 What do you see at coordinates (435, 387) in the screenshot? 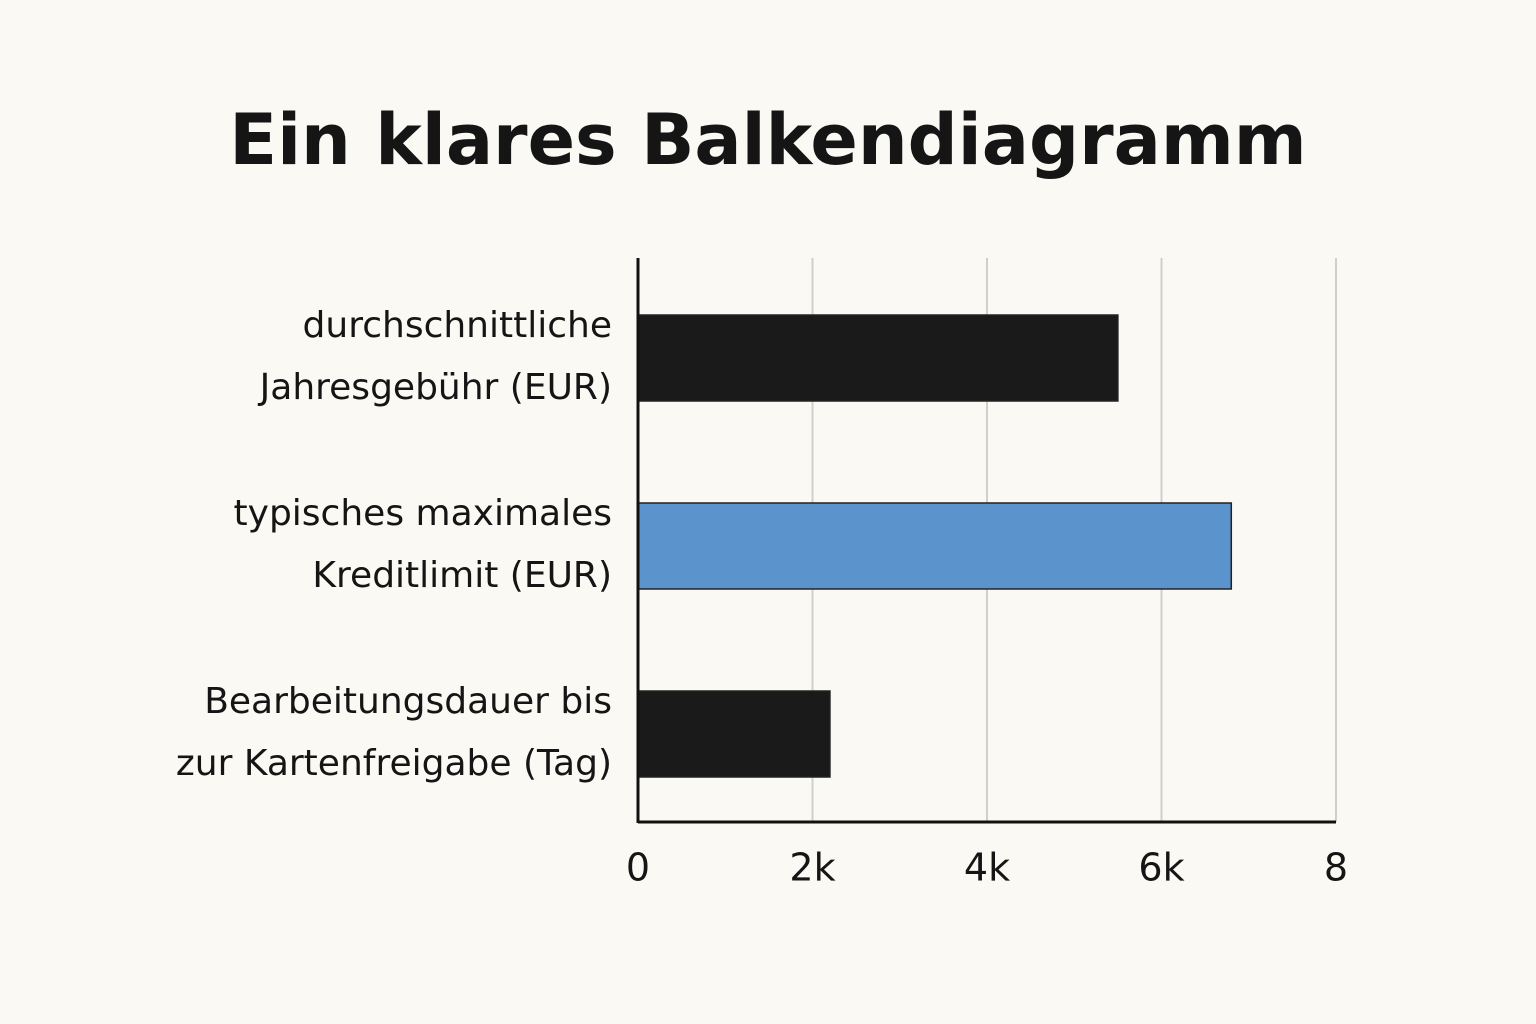
I see `y-tick-label: Jahresgebühr (EUR)` at bounding box center [435, 387].